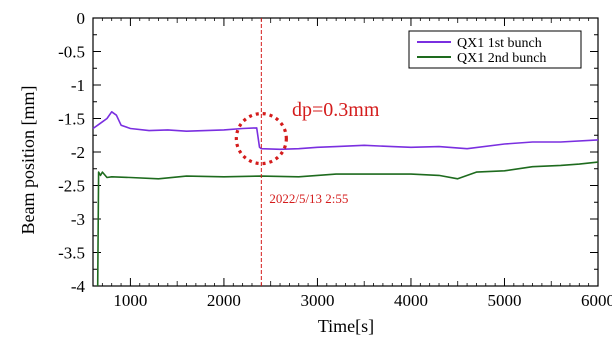 The width and height of the screenshot is (612, 338). I want to click on y-tick-label: -3, so click(78, 219).